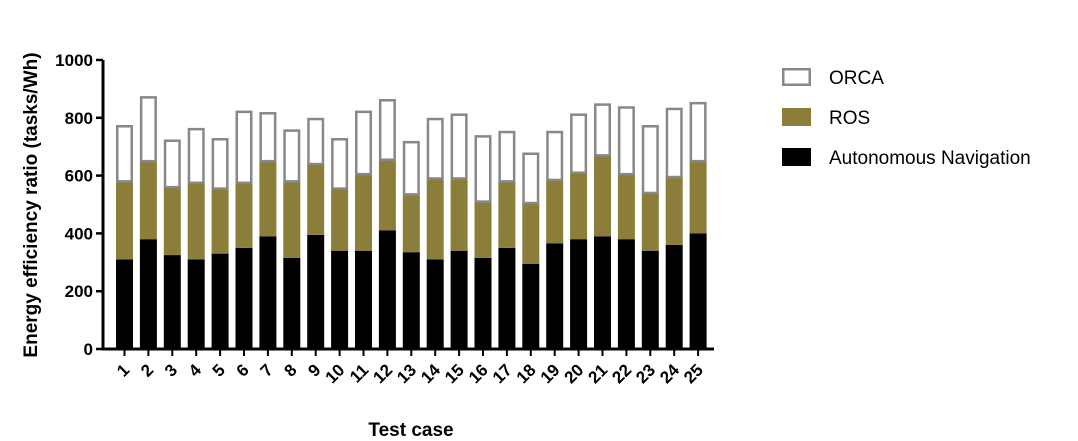 This screenshot has width=1078, height=441. I want to click on y-tick-label: 0, so click(88, 349).